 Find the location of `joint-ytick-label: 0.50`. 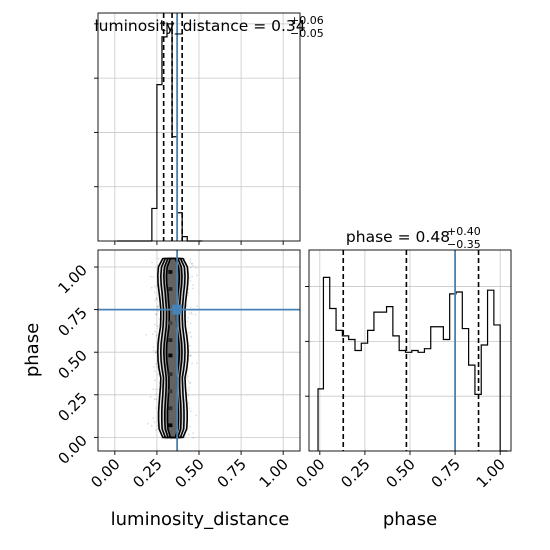

joint-ytick-label: 0.50 is located at coordinates (72, 364).